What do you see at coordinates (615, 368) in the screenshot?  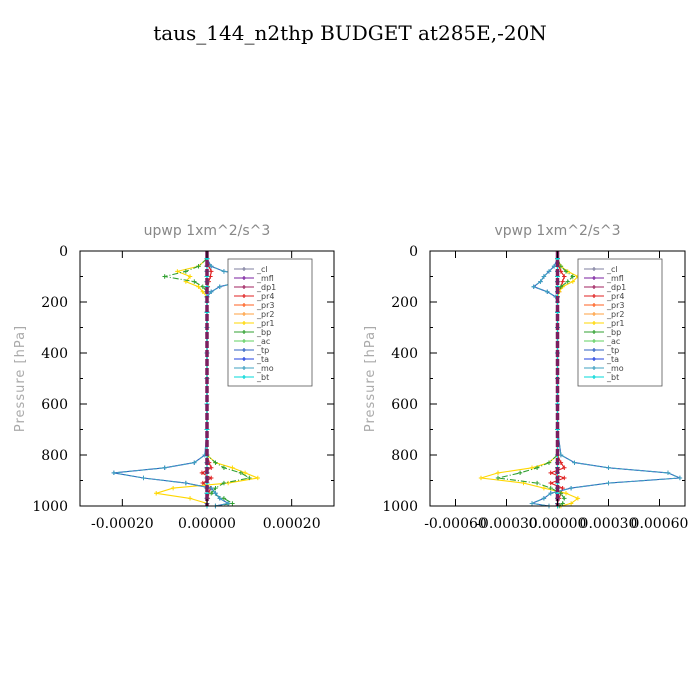 I see `legend-label: _mo` at bounding box center [615, 368].